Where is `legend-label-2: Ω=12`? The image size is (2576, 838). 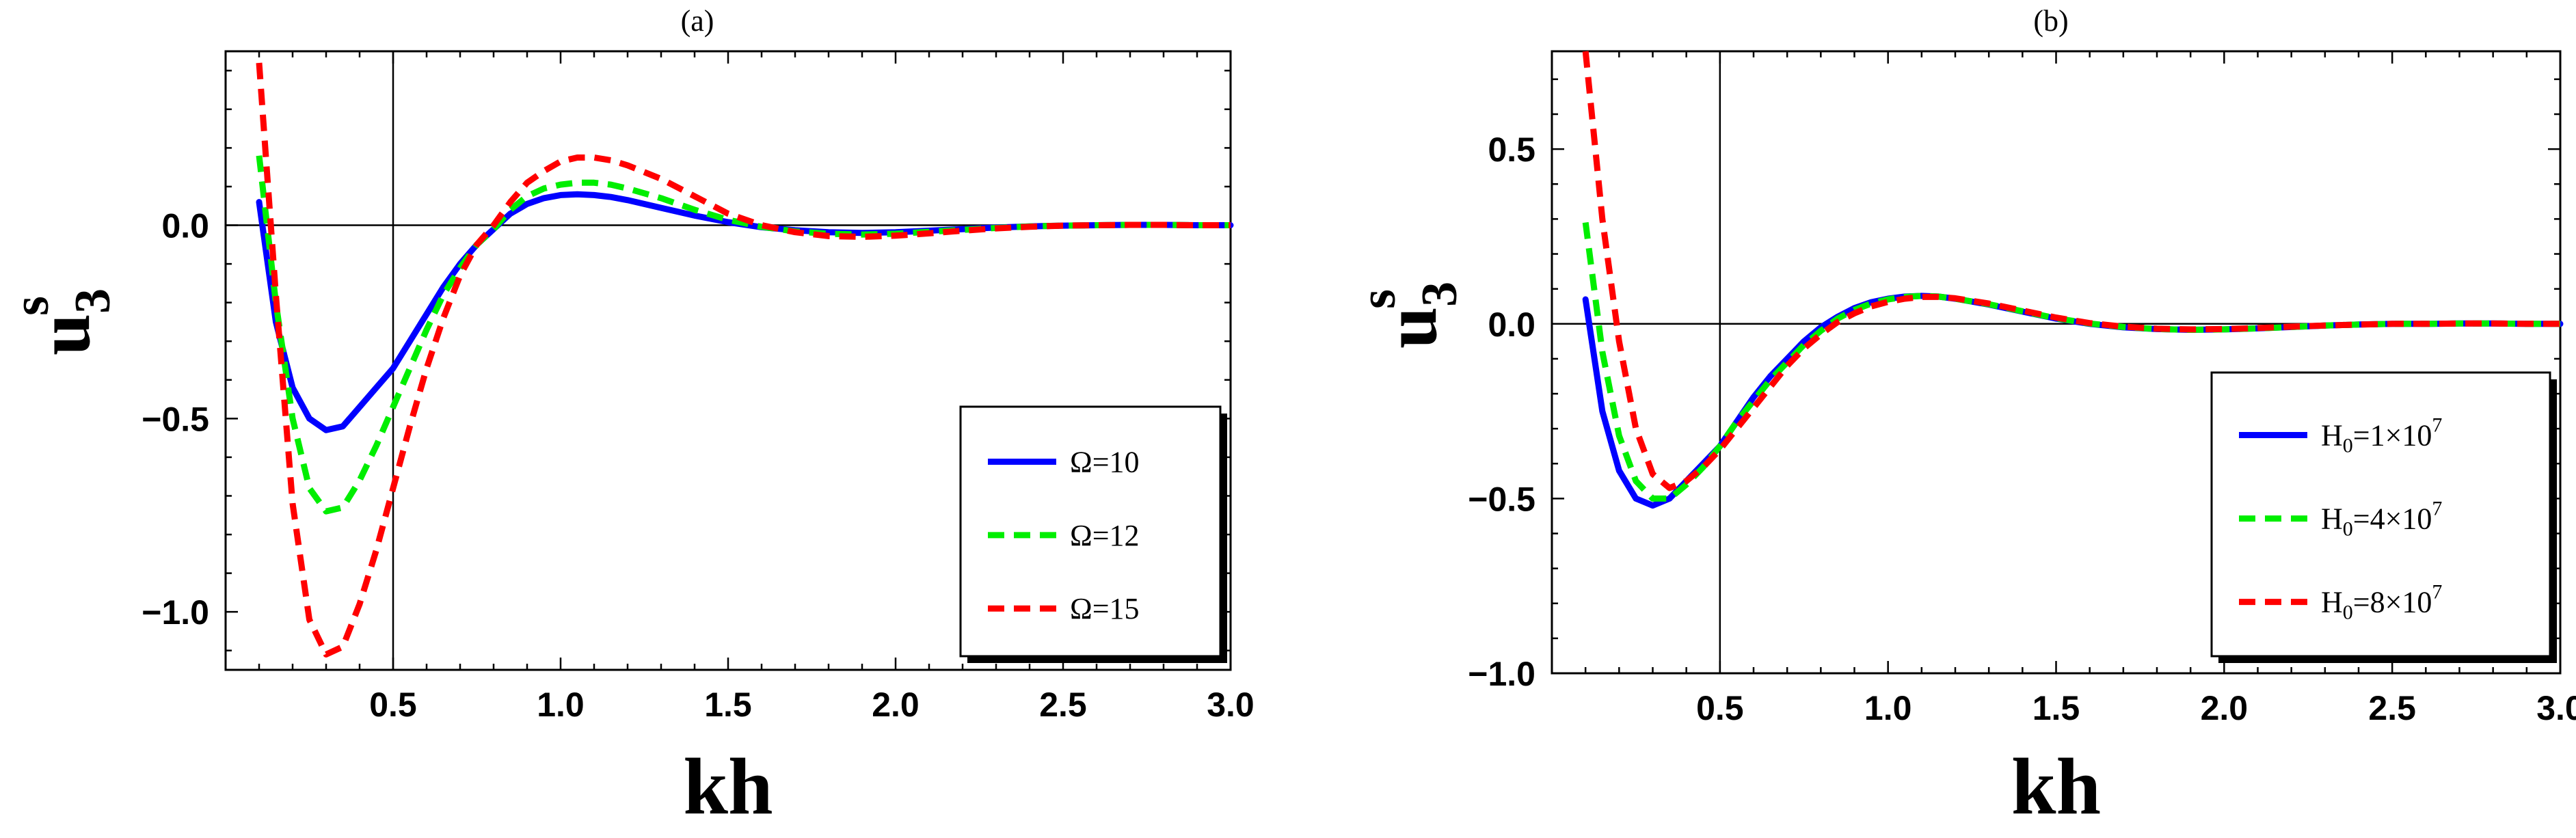
legend-label-2: Ω=12 is located at coordinates (1105, 535).